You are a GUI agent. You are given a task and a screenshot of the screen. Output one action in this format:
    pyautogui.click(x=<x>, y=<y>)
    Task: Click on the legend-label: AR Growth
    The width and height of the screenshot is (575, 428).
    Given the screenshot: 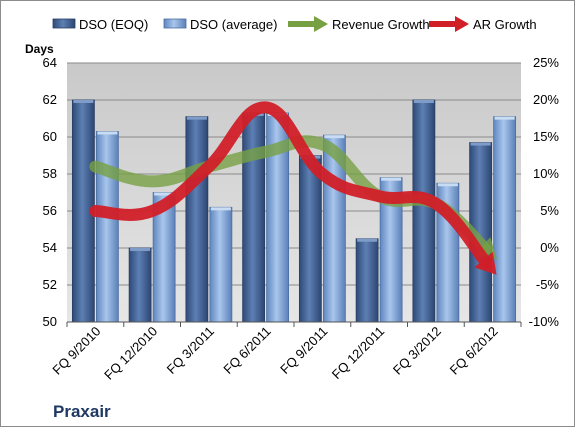 What is the action you would take?
    pyautogui.click(x=505, y=24)
    